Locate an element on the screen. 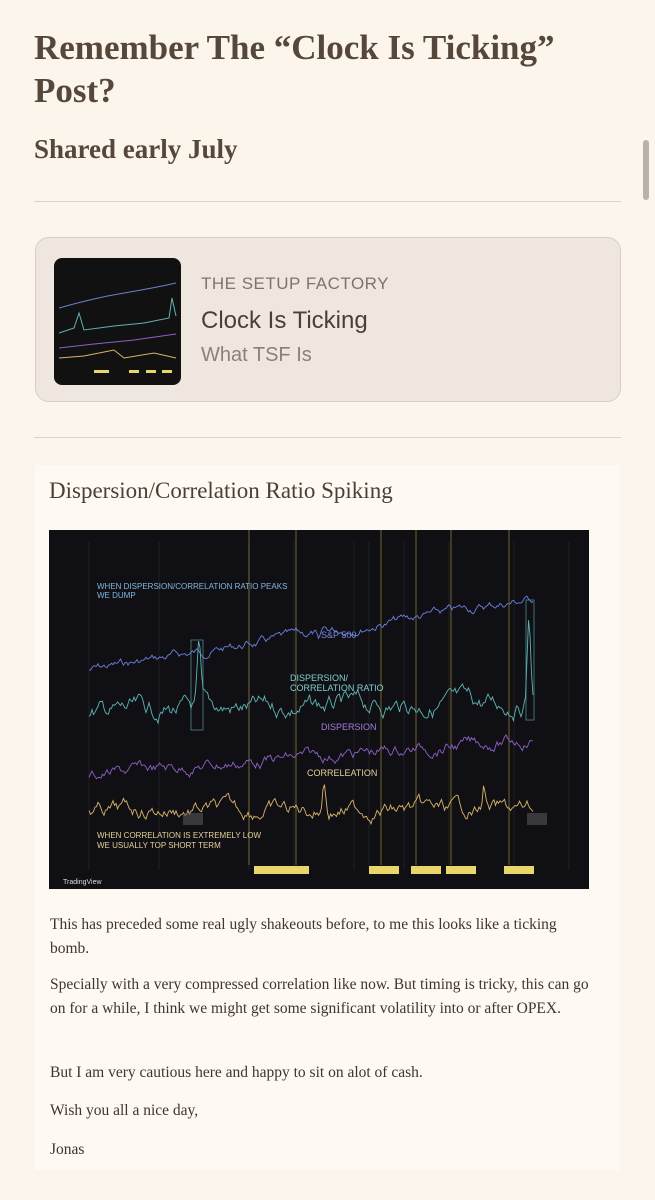 Image resolution: width=655 pixels, height=1200 pixels. label: CORRELATION RATIO is located at coordinates (337, 688).